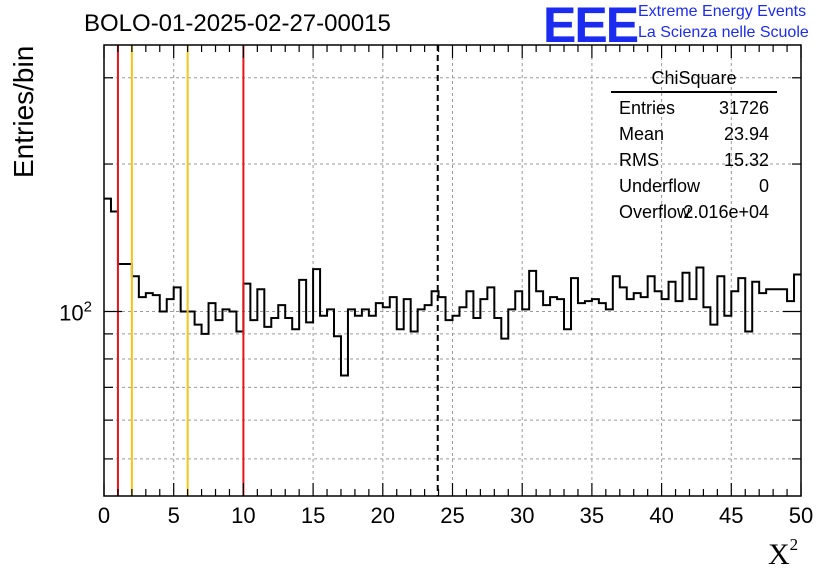  Describe the element at coordinates (243, 515) in the screenshot. I see `x-tick-label: 10` at that location.